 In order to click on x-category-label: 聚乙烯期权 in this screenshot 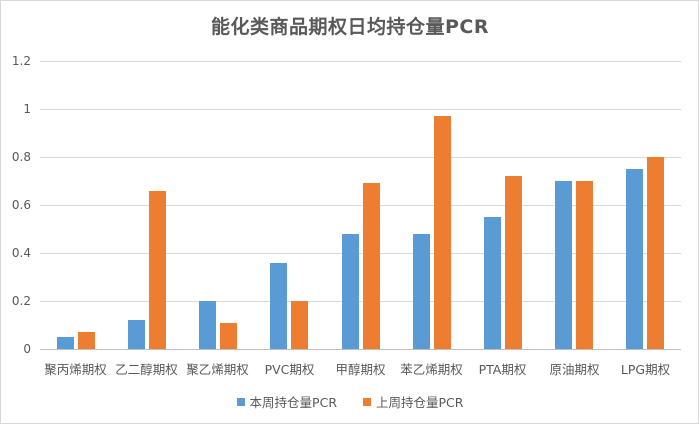, I will do `click(217, 369)`.